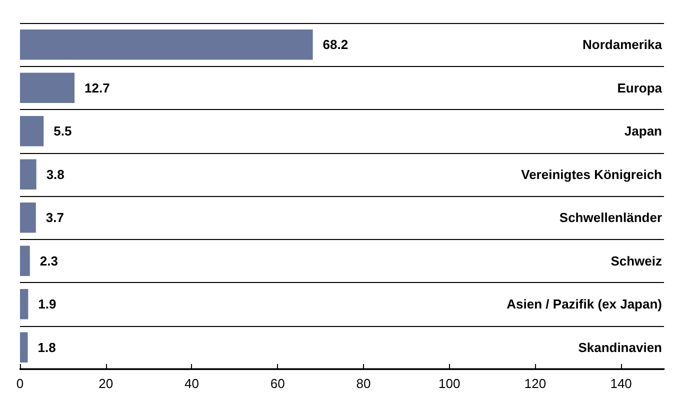 This screenshot has width=679, height=403. I want to click on y-tick-label: Asien / Pazifik (ex Japan), so click(584, 304).